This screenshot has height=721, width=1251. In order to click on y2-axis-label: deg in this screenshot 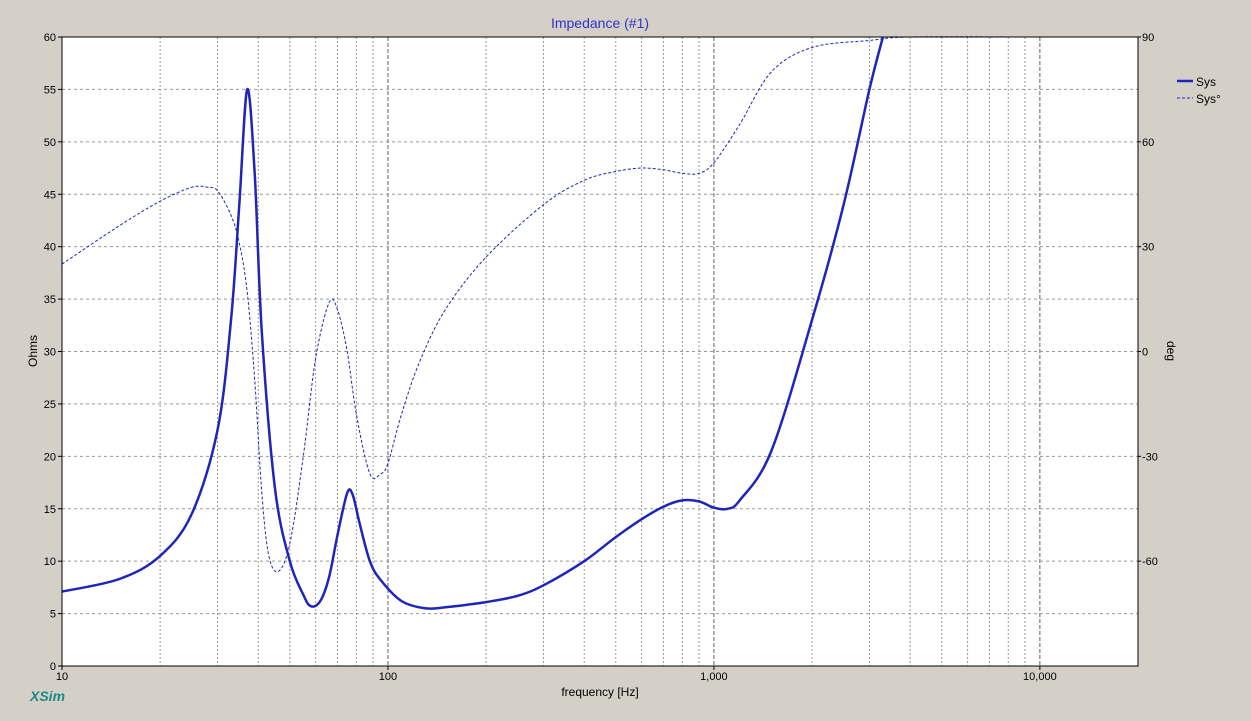, I will do `click(1171, 351)`.